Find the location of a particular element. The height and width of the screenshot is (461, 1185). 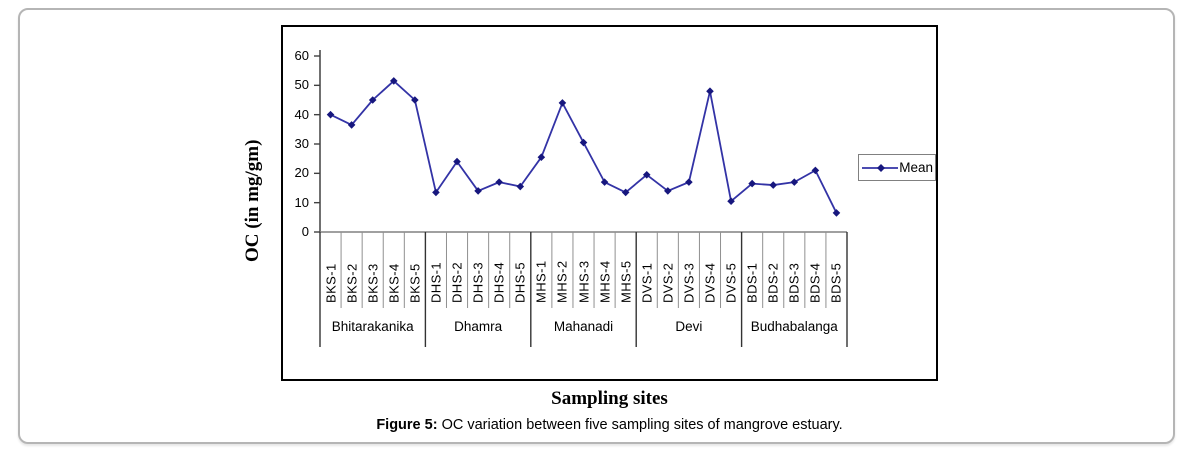

y-tick-label: 10 is located at coordinates (301, 202).